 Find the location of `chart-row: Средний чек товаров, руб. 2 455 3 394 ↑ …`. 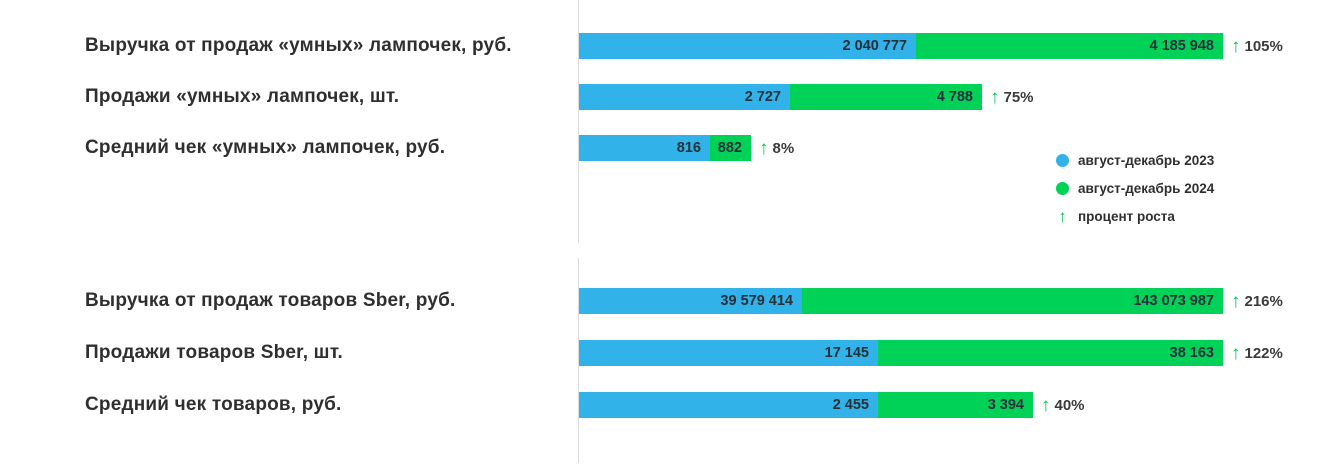

chart-row: Средний чек товаров, руб. 2 455 3 394 ↑ … is located at coordinates (670, 405).